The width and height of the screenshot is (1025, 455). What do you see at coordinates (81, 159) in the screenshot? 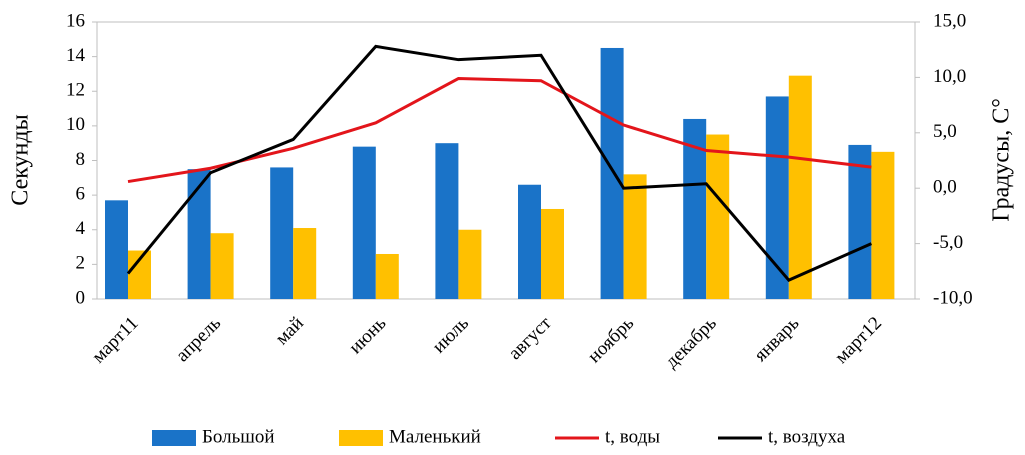
I see `y-tick-label: 8` at bounding box center [81, 159].